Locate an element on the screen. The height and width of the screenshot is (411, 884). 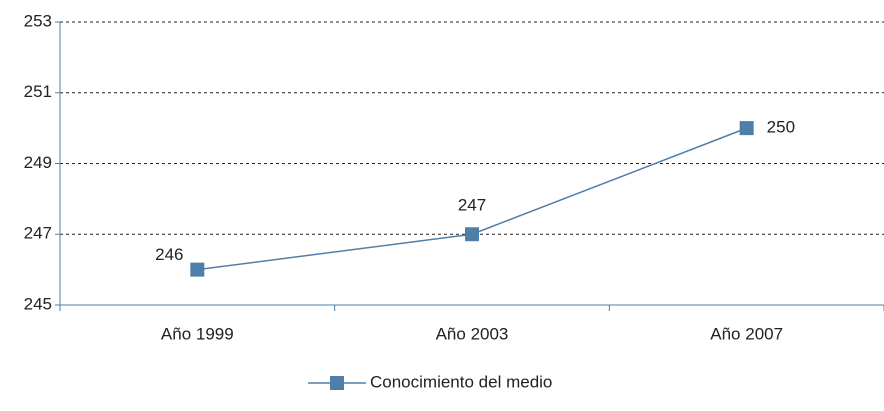
x-tick-label: Año 1999 is located at coordinates (197, 333).